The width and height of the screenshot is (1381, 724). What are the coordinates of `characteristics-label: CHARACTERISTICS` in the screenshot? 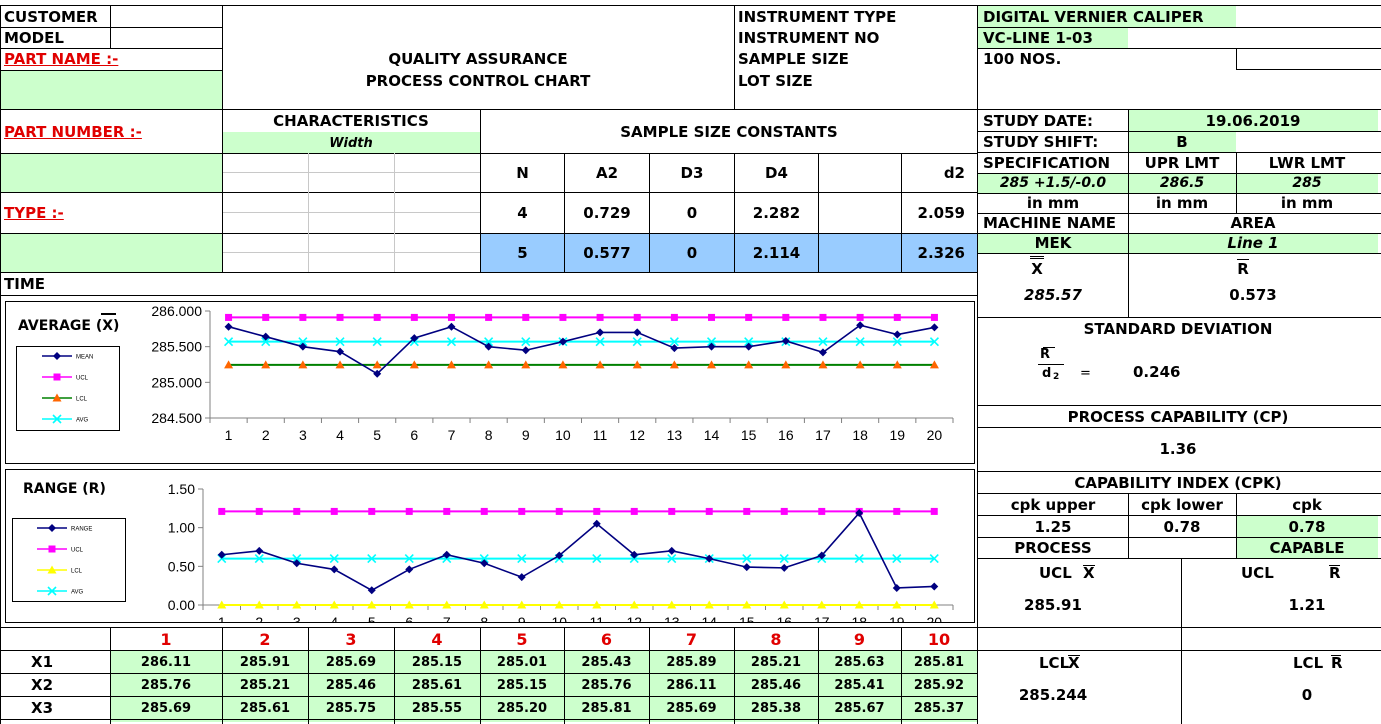 It's located at (351, 121).